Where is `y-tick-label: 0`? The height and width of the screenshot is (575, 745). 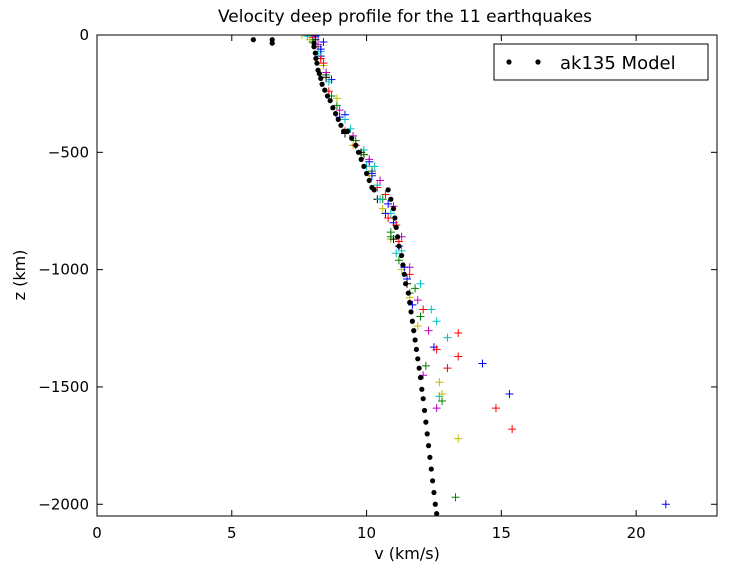 y-tick-label: 0 is located at coordinates (84, 35).